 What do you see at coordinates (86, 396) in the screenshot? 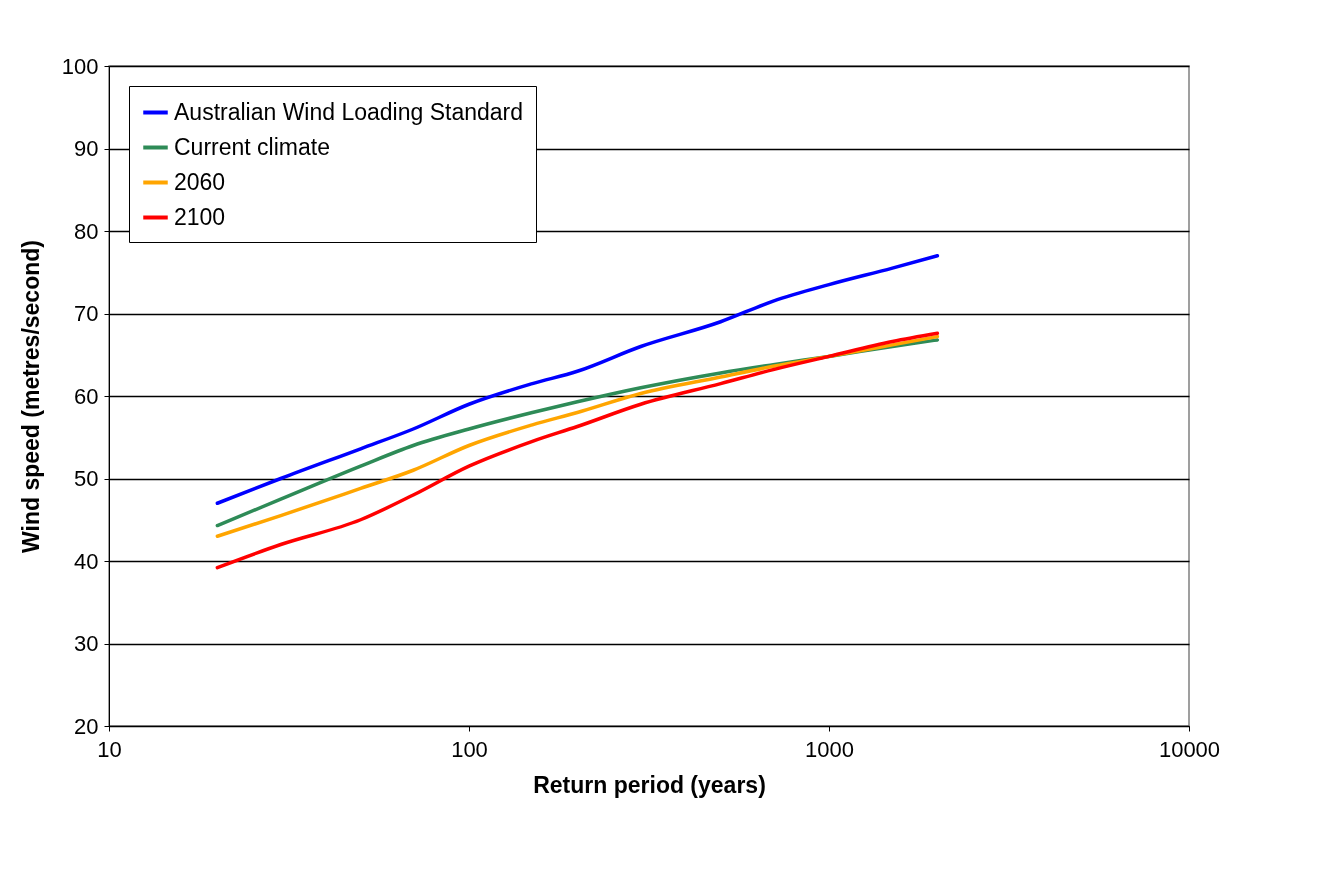
I see `y-tick-label: 60` at bounding box center [86, 396].